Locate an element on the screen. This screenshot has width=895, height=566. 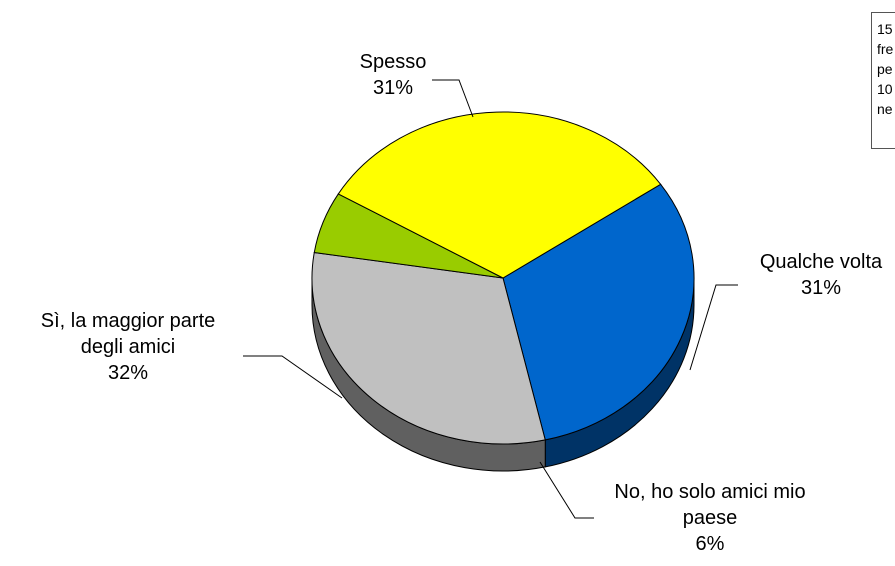
slice-name-label: Sì, la maggior parte is located at coordinates (128, 321).